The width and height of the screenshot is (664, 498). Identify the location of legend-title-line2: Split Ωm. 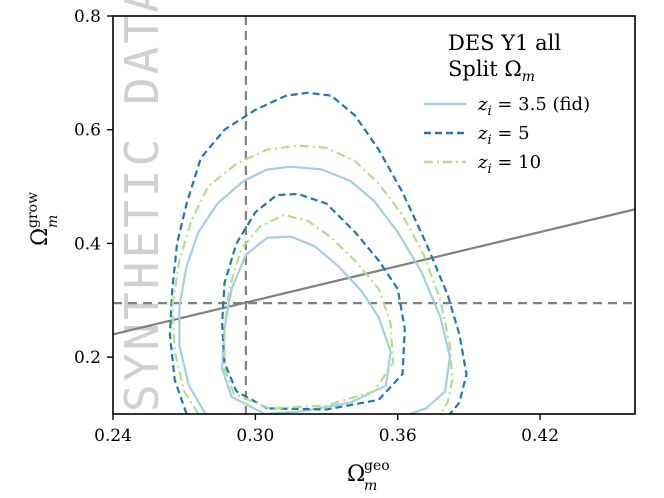
(491, 71).